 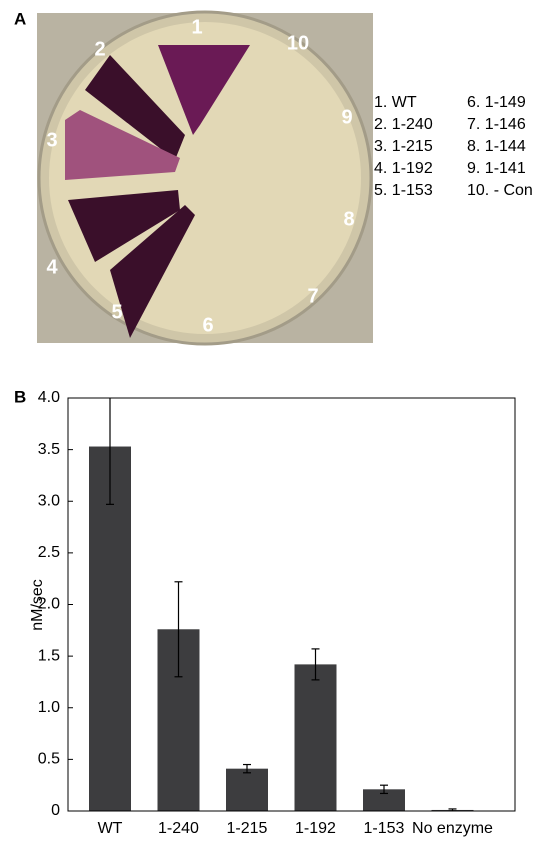 I want to click on plate-number: 9, so click(x=346, y=117).